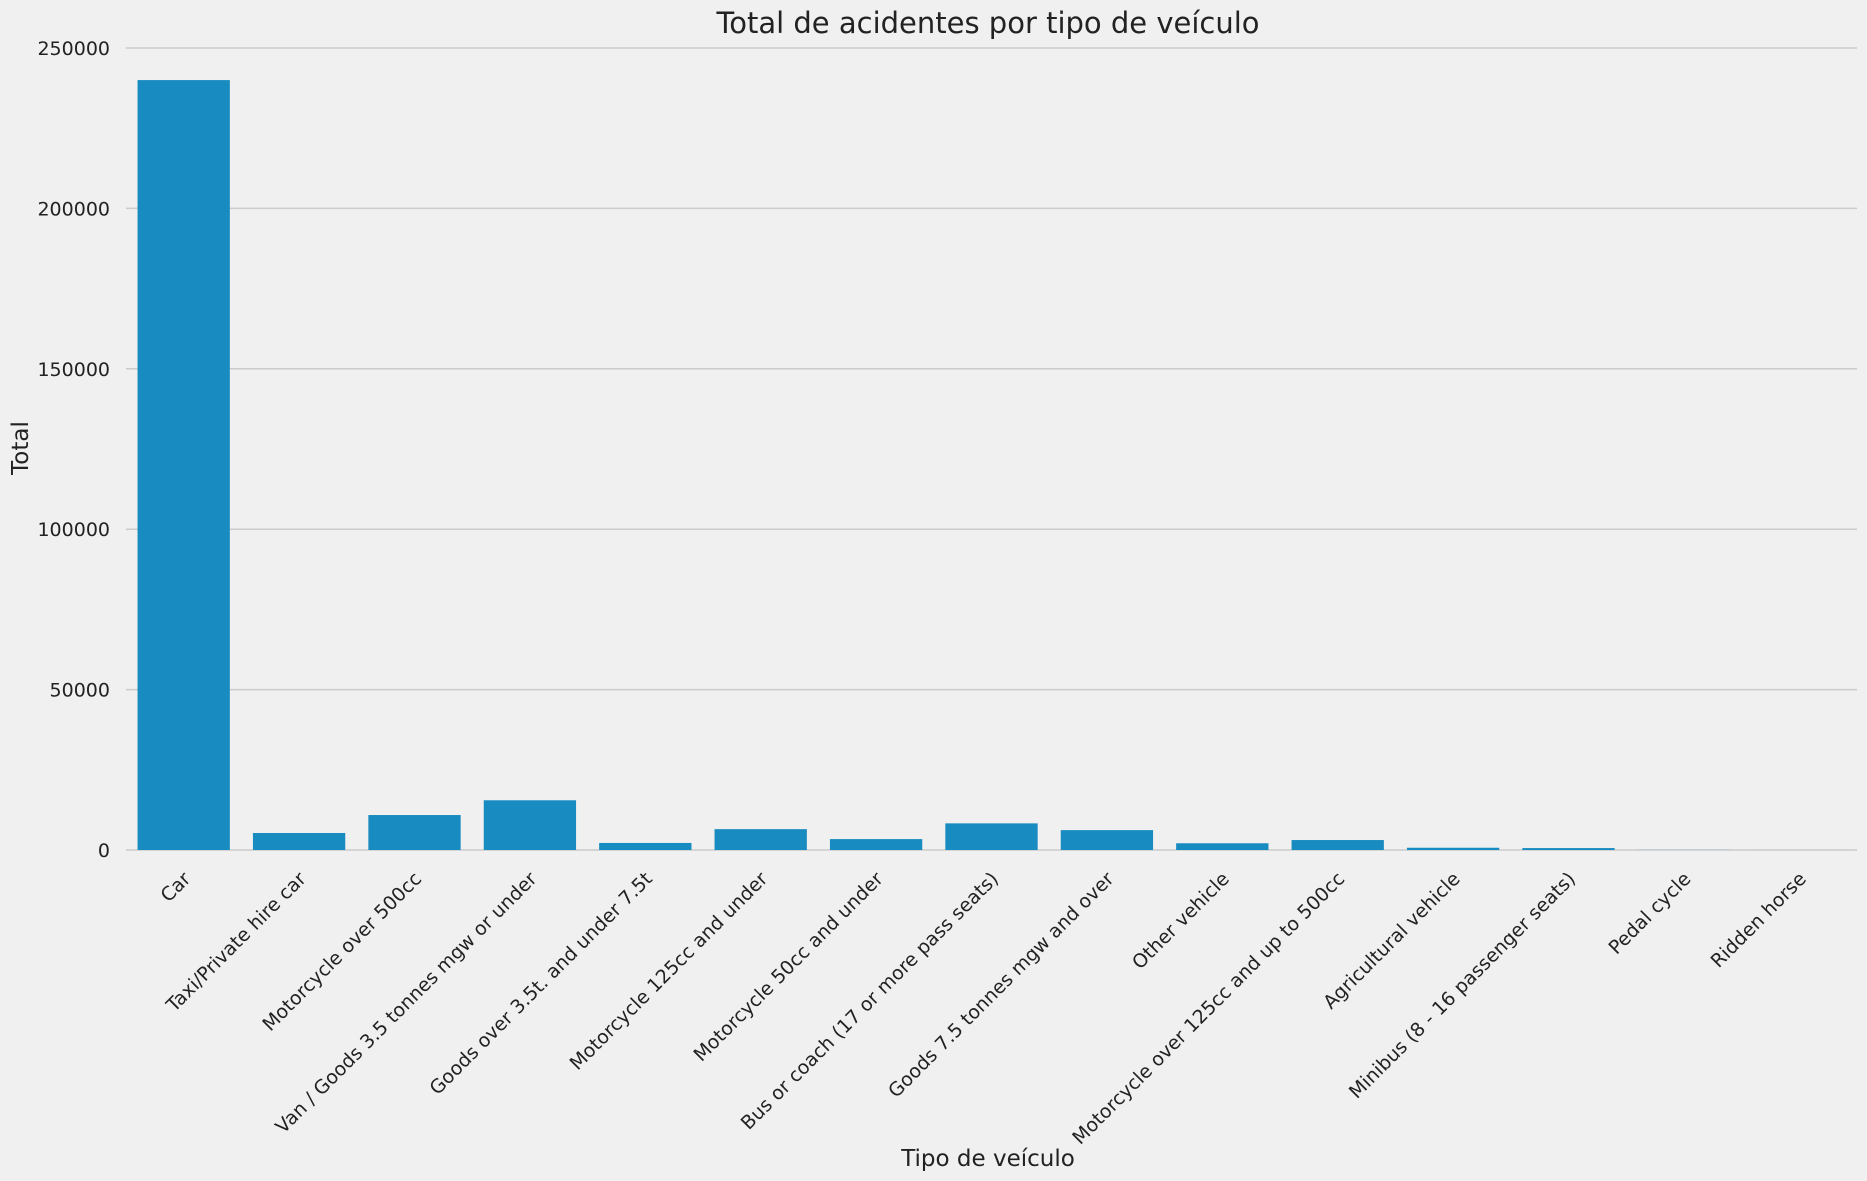 This screenshot has width=1867, height=1181. What do you see at coordinates (1462, 985) in the screenshot?
I see `x-tick-label: Minibus (8 - 16 passenger seats)` at bounding box center [1462, 985].